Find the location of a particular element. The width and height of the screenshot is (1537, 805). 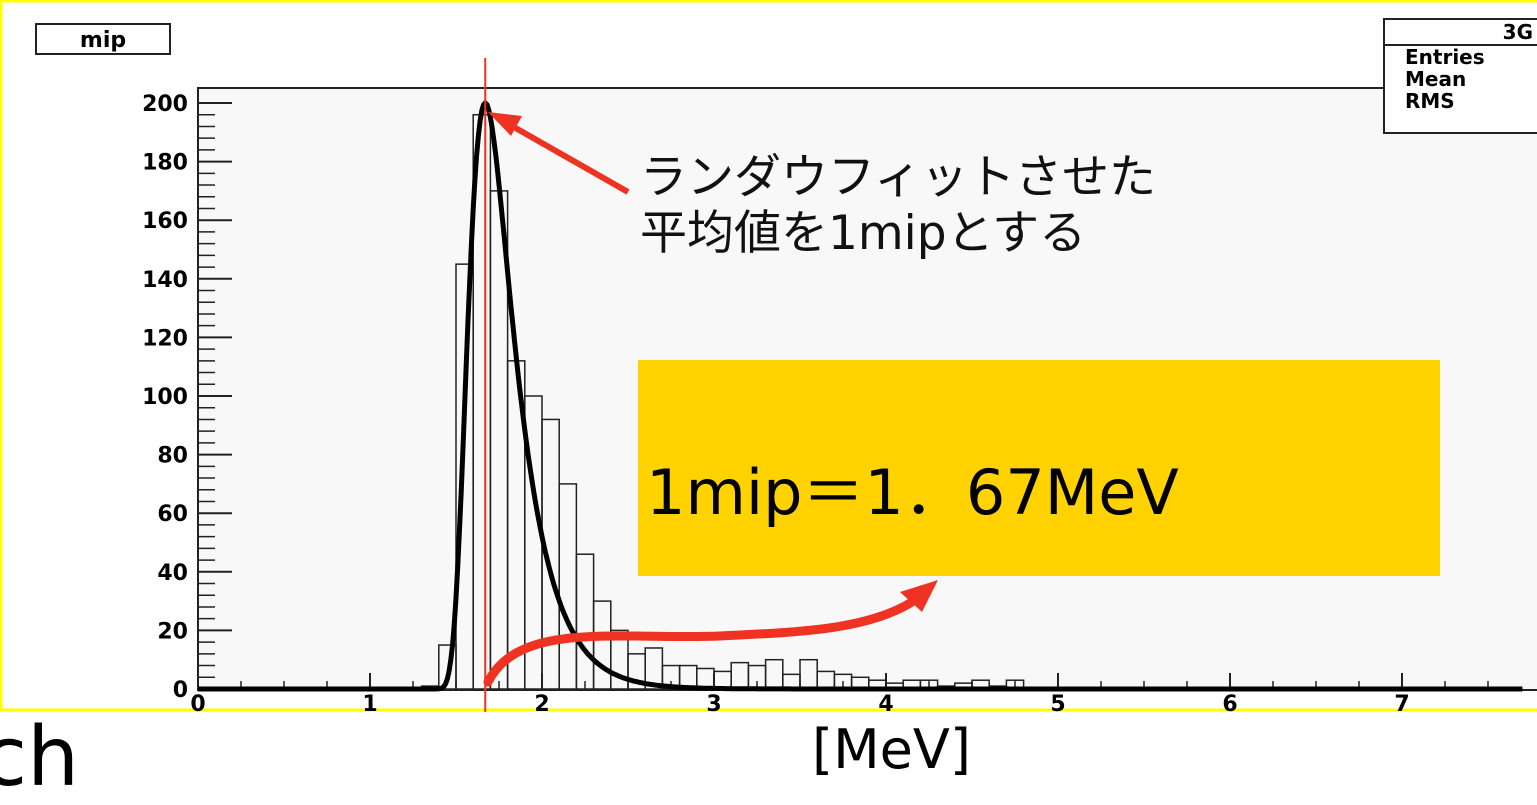

stats-rms-label: RMS is located at coordinates (1430, 101).